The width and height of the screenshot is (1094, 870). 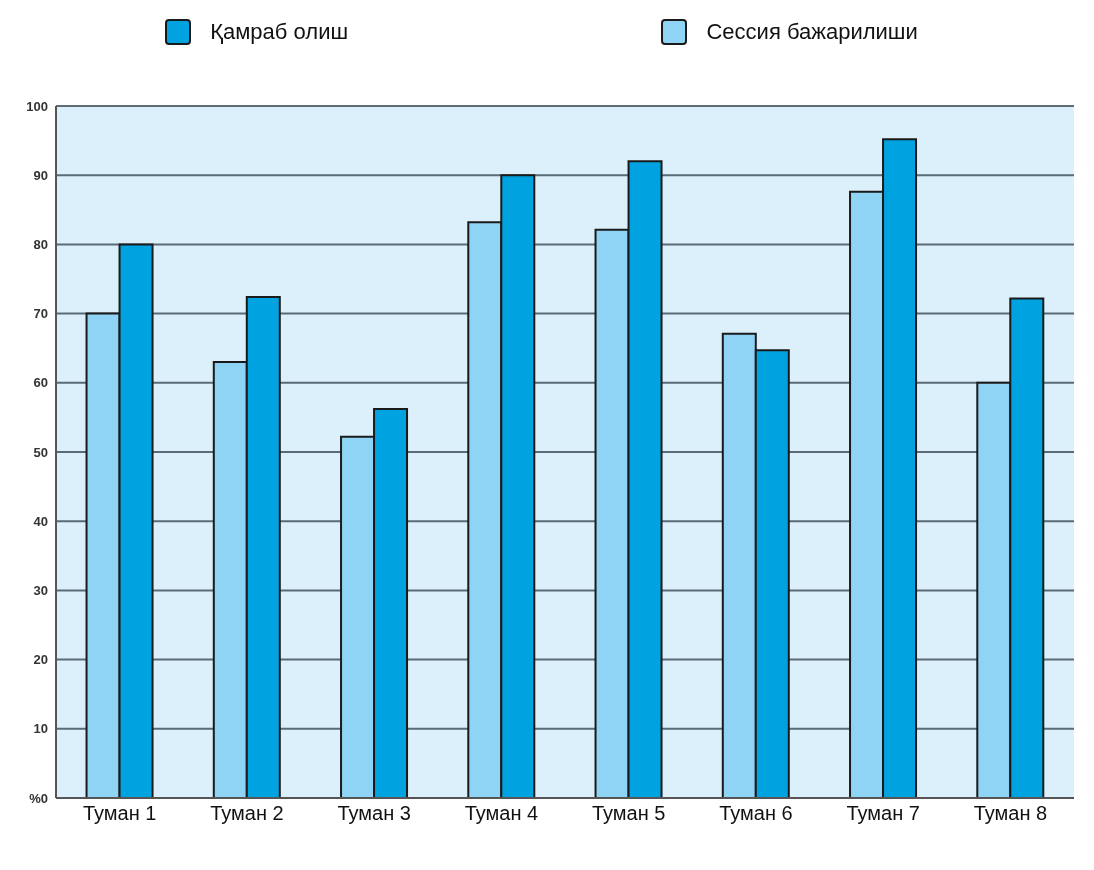 I want to click on x-tick-label: Туман 5, so click(x=628, y=813).